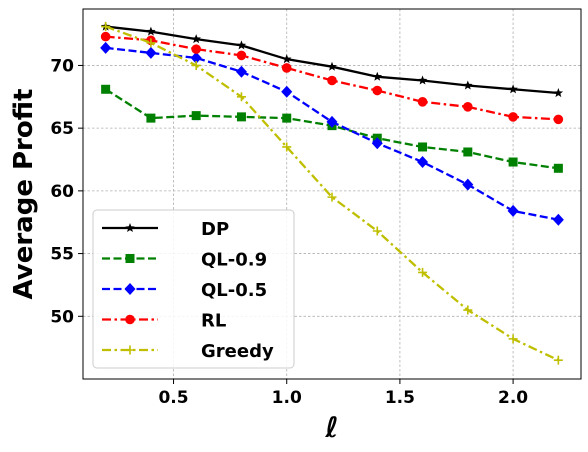  What do you see at coordinates (24, 194) in the screenshot?
I see `y-axis-label: Average Profit` at bounding box center [24, 194].